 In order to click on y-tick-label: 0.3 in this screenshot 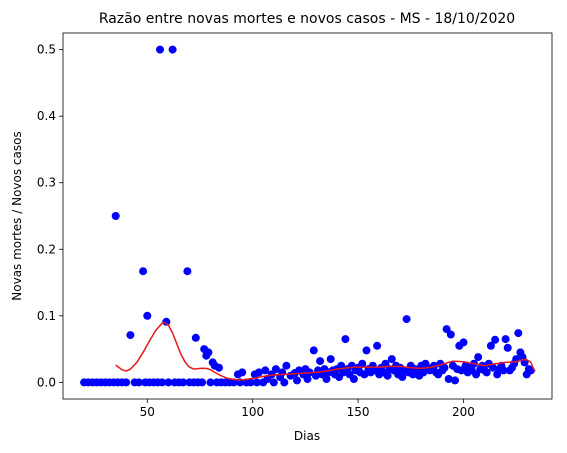, I will do `click(46, 183)`.